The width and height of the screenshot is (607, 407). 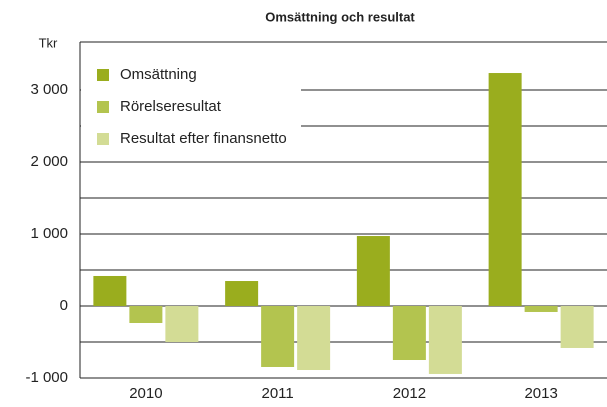 I want to click on y-tick-label: 0, so click(x=64, y=305).